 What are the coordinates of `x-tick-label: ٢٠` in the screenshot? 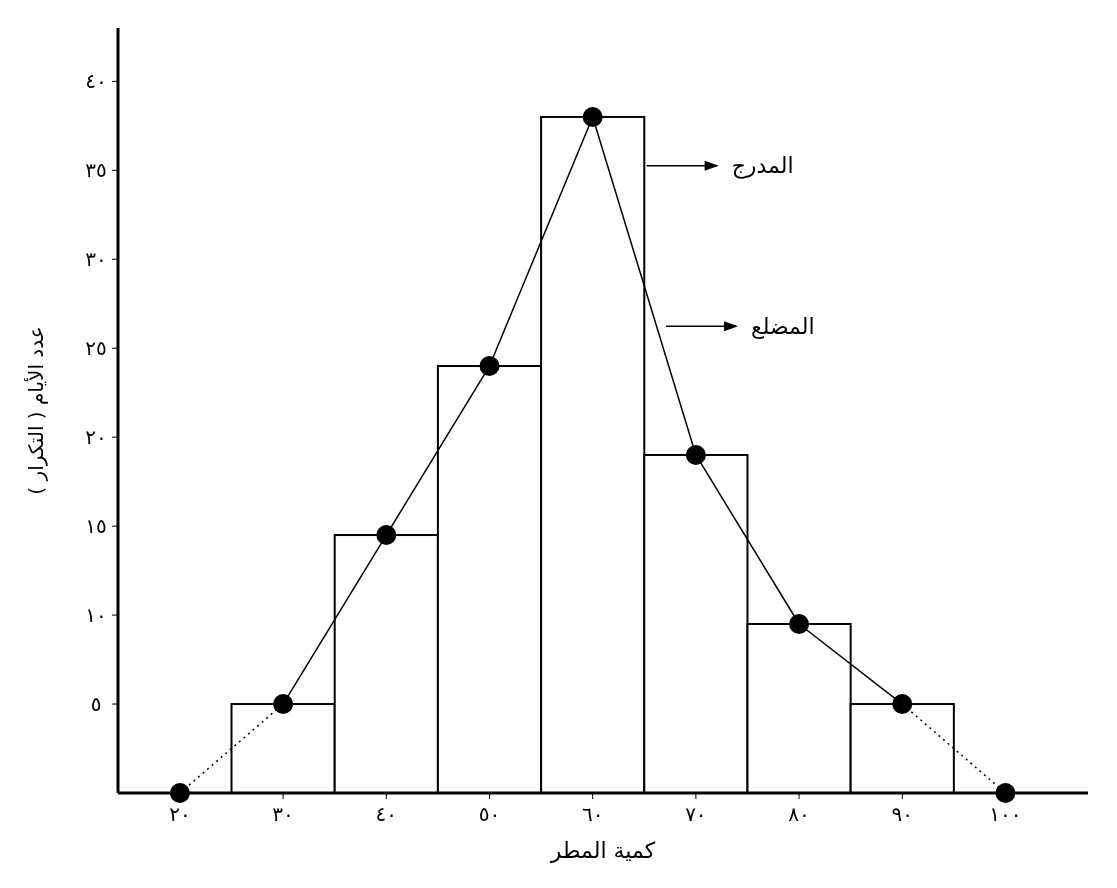 It's located at (180, 814).